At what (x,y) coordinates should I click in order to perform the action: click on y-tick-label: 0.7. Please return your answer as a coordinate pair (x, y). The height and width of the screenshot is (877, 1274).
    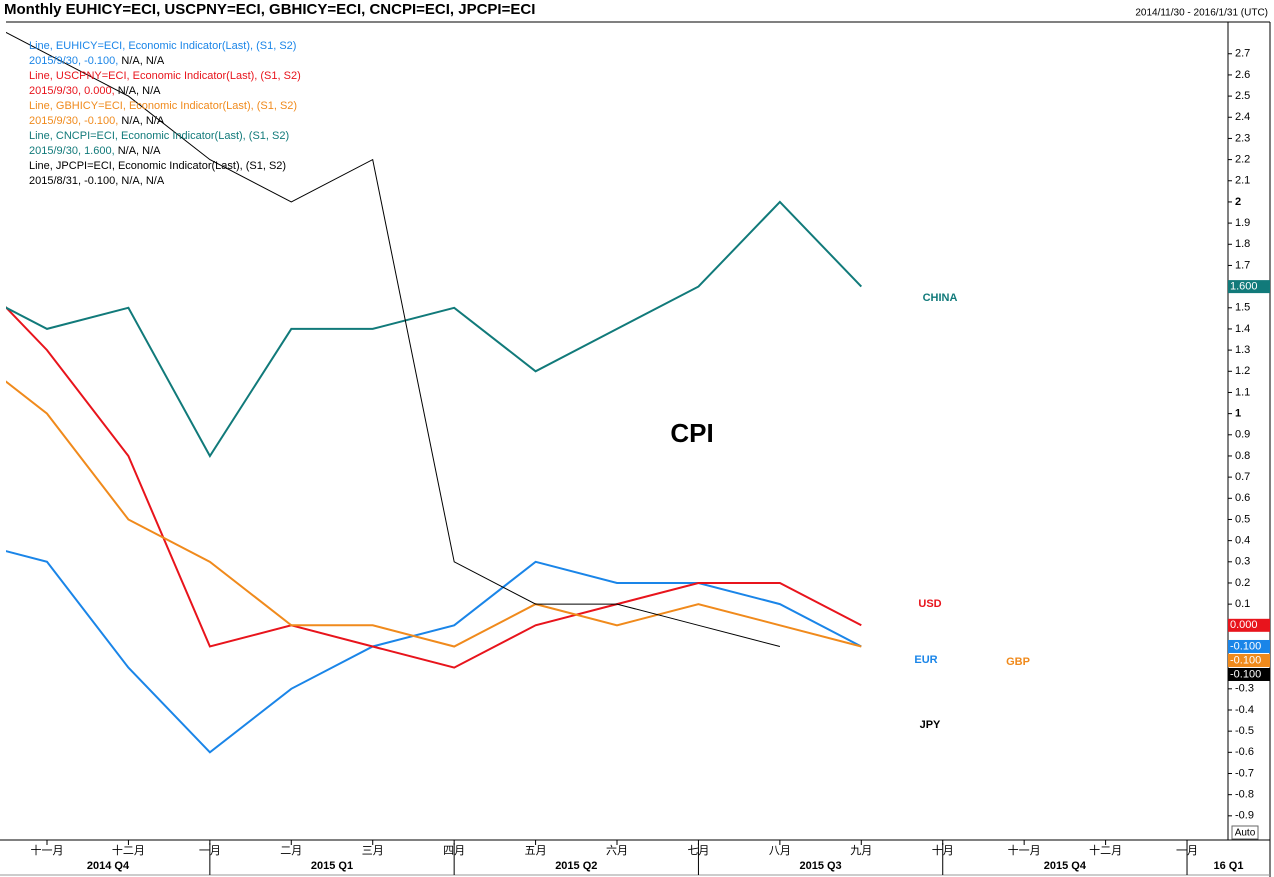
    Looking at the image, I should click on (1242, 477).